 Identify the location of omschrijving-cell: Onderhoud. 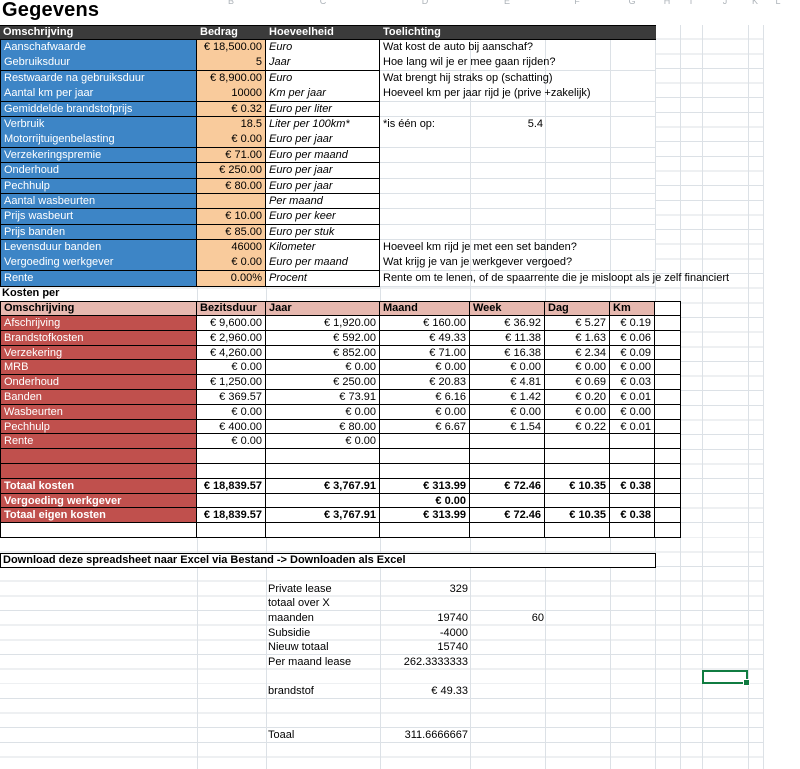
(98, 171).